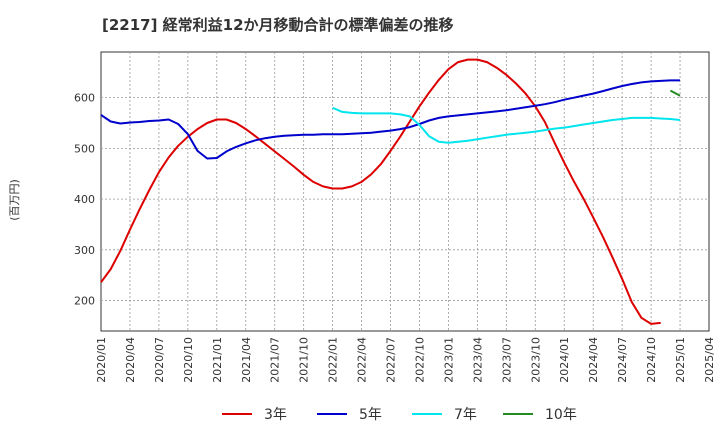 Image resolution: width=720 pixels, height=440 pixels. Describe the element at coordinates (130, 360) in the screenshot. I see `x-tick-label: 2020/04` at that location.